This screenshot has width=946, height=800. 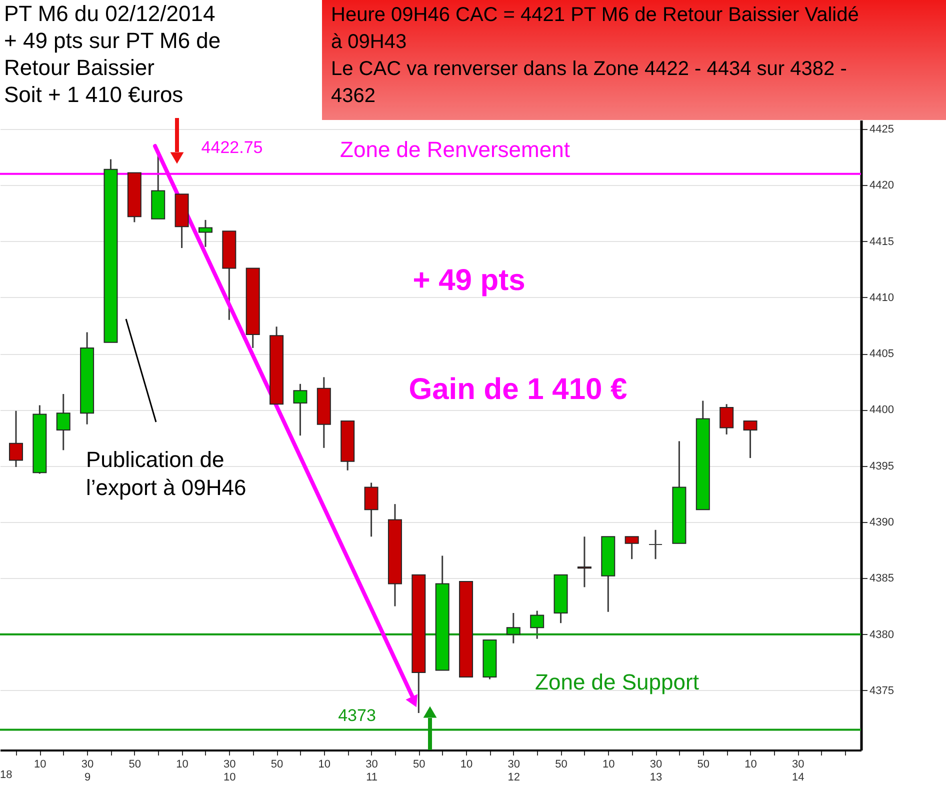 What do you see at coordinates (882, 466) in the screenshot?
I see `y-tick-label: 4395` at bounding box center [882, 466].